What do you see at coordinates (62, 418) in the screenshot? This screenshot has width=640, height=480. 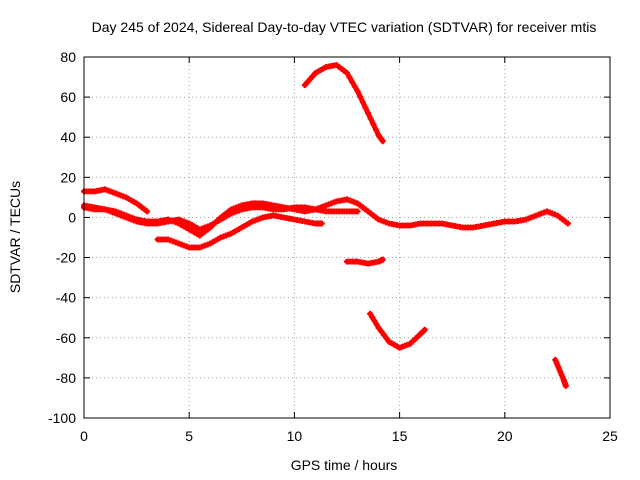 I see `y-tick-label: -100` at bounding box center [62, 418].